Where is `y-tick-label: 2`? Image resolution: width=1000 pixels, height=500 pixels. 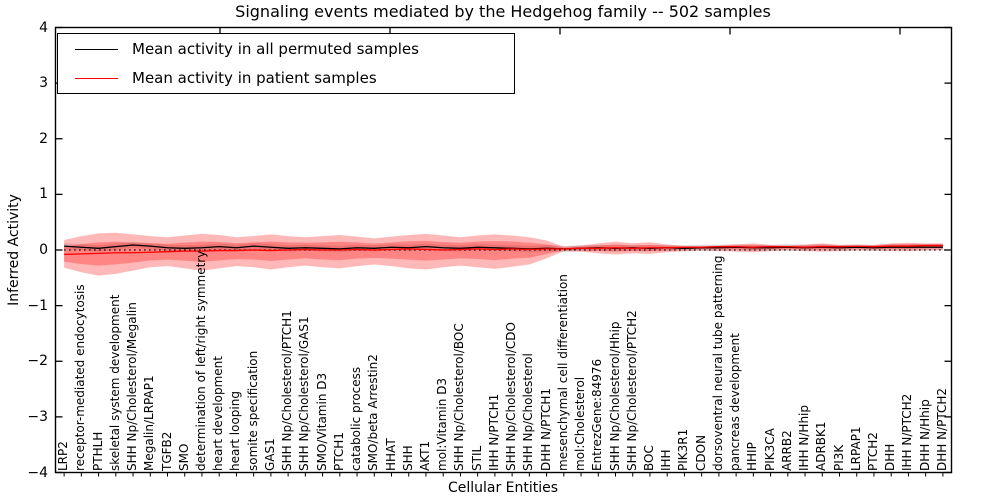 y-tick-label: 2 is located at coordinates (43, 138).